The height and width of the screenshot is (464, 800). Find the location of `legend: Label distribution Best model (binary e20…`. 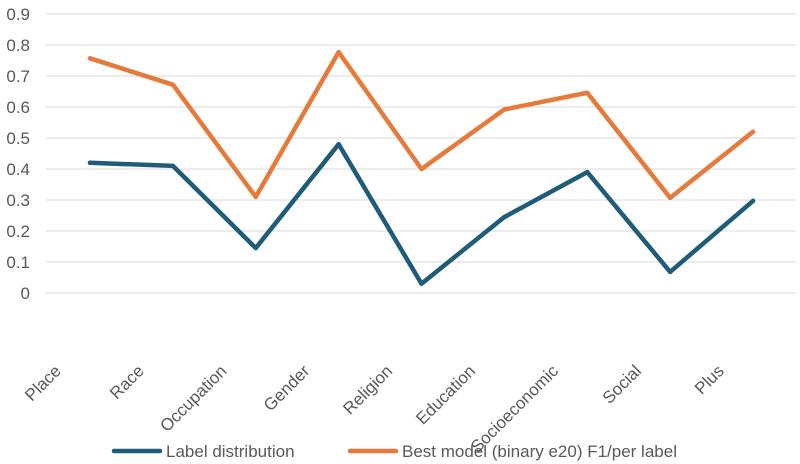

legend: Label distribution Best model (binary e20… is located at coordinates (394, 451).